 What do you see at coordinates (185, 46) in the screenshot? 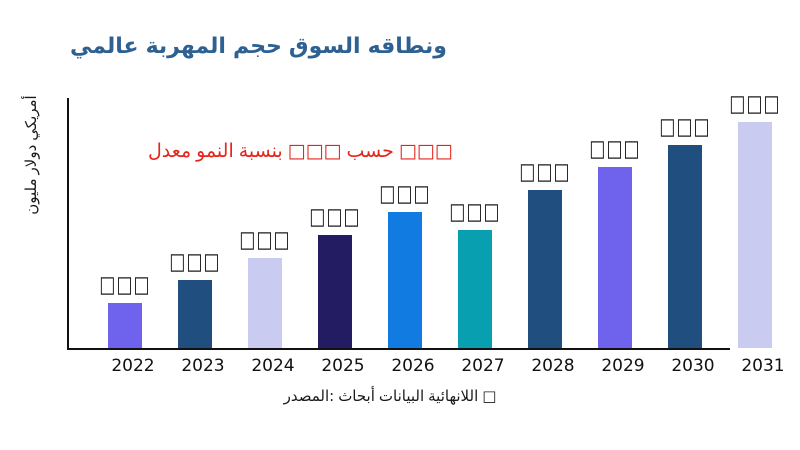
I see `word: المهربة` at bounding box center [185, 46].